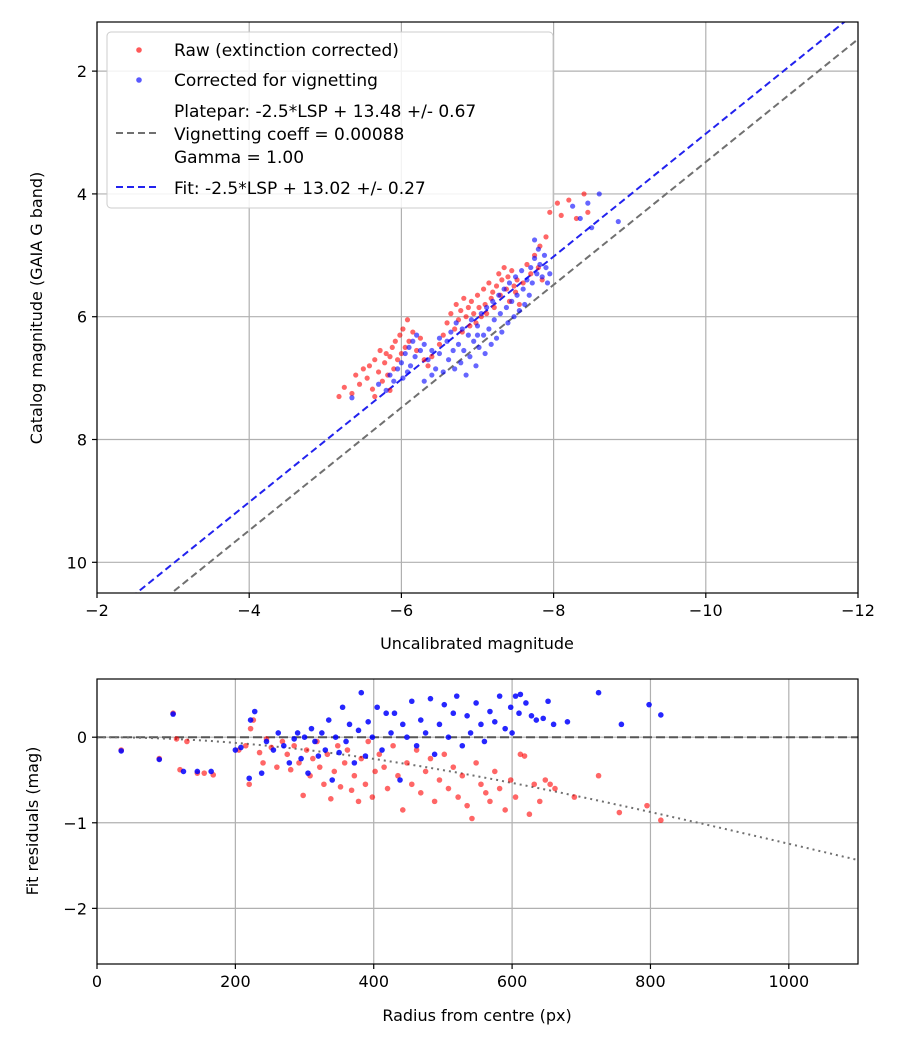  What do you see at coordinates (286, 51) in the screenshot?
I see `legend-label-raw: Raw (extinction corrected)` at bounding box center [286, 51].